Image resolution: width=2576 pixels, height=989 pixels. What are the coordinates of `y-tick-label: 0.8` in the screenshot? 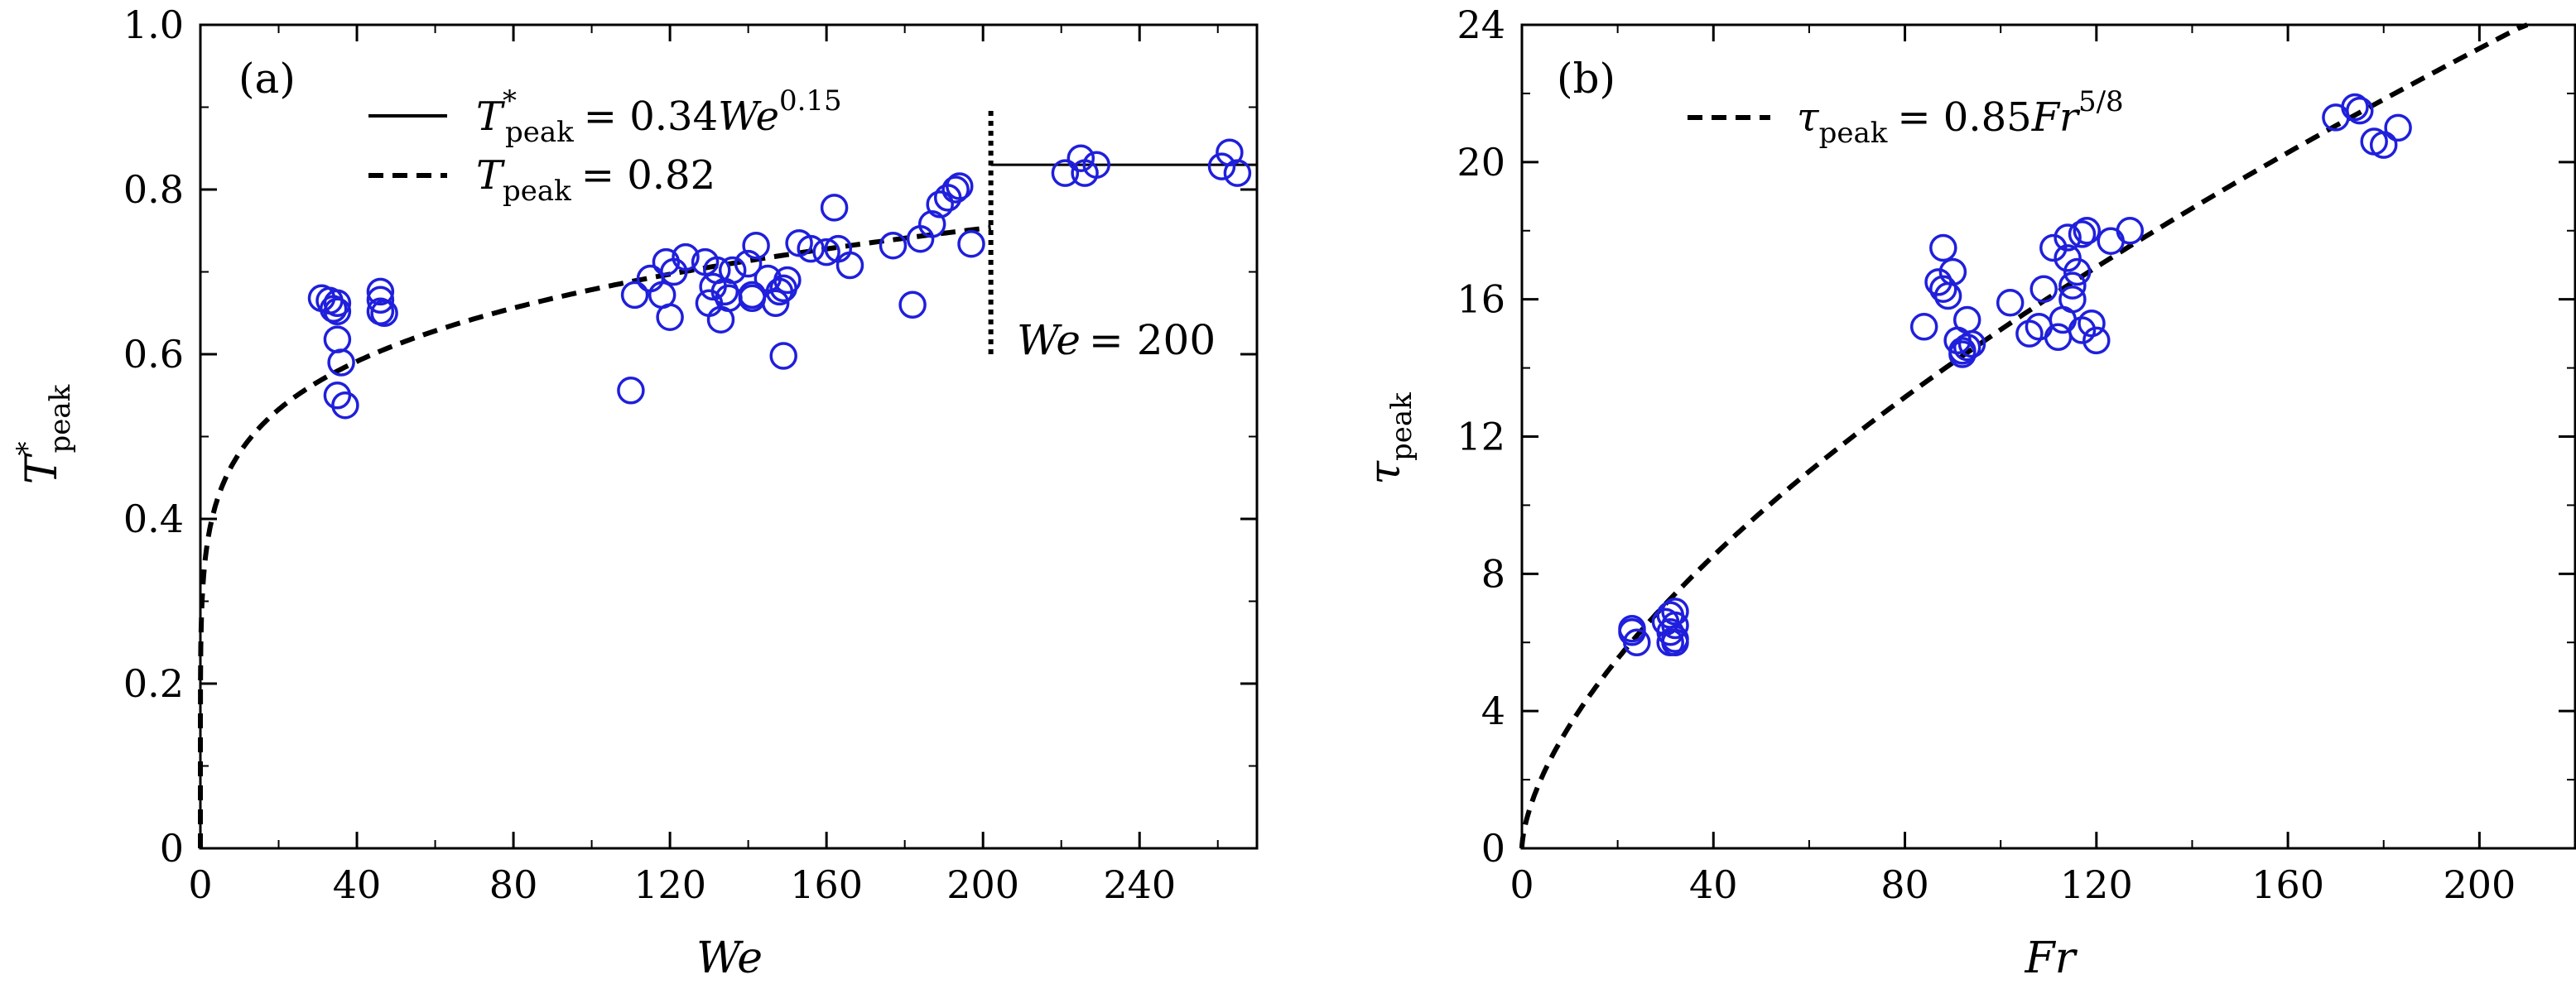 It's located at (153, 189).